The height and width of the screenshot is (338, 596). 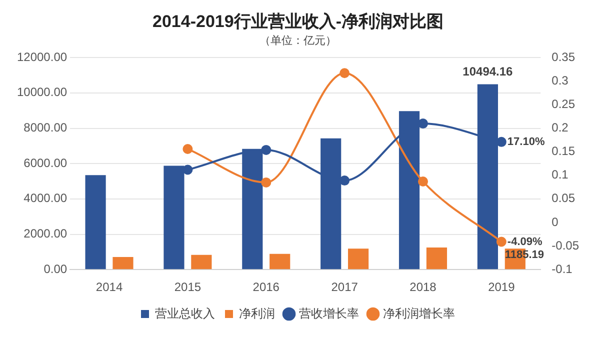 I want to click on y-tick-label: 4000.00, so click(x=46, y=198).